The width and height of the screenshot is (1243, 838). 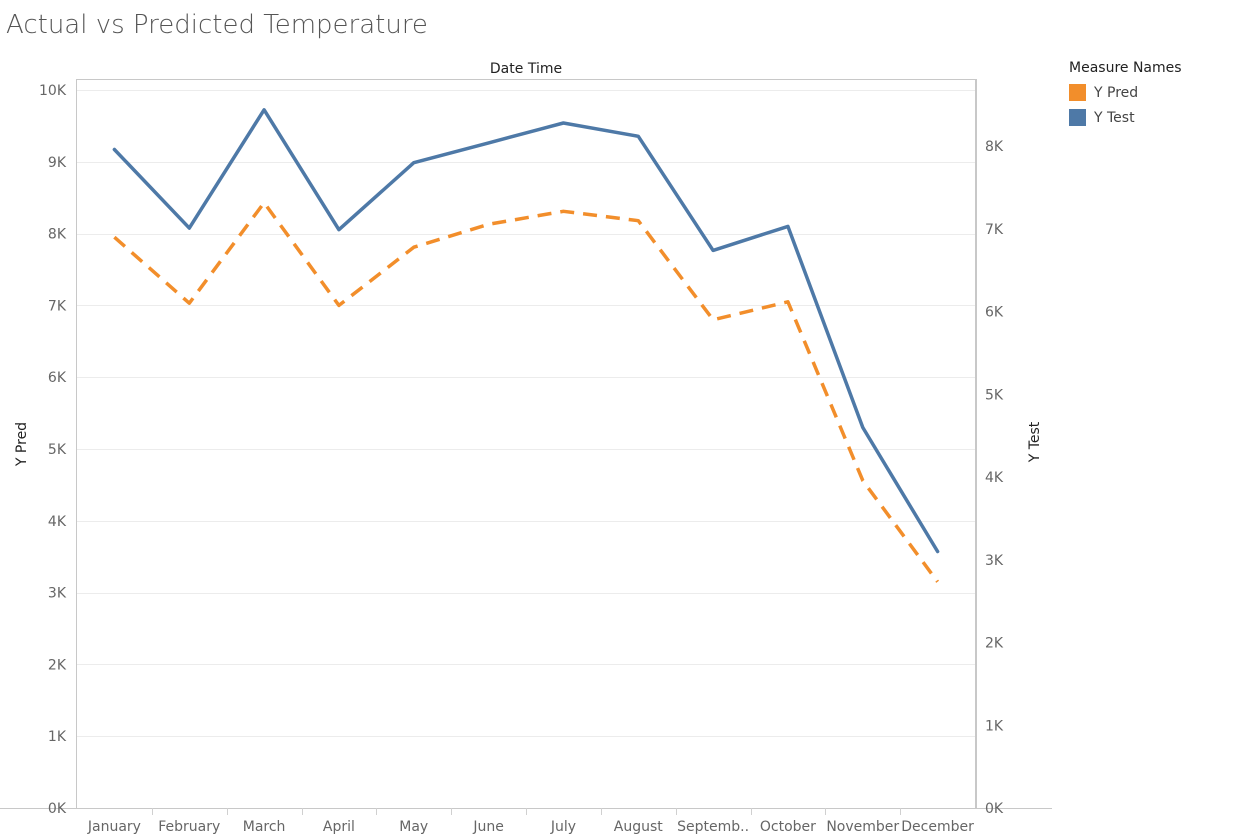 I want to click on right-axis-ticks: 0K 1K 2K 3K 4K 5K 6K 7K 8K, so click(x=994, y=478).